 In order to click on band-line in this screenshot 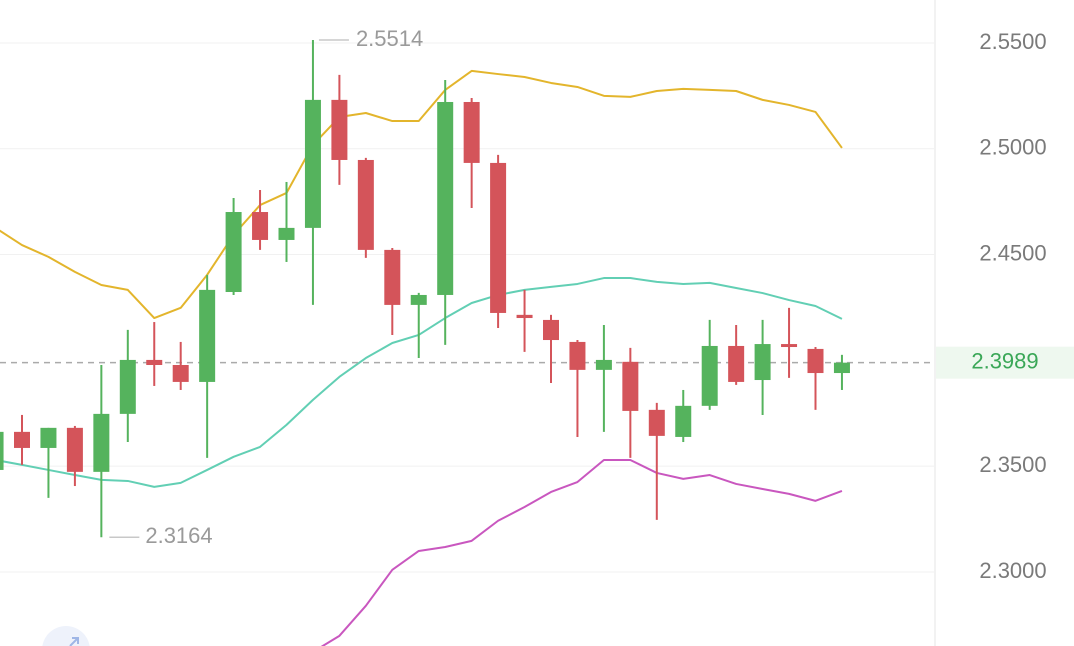, I will do `click(581, 552)`.